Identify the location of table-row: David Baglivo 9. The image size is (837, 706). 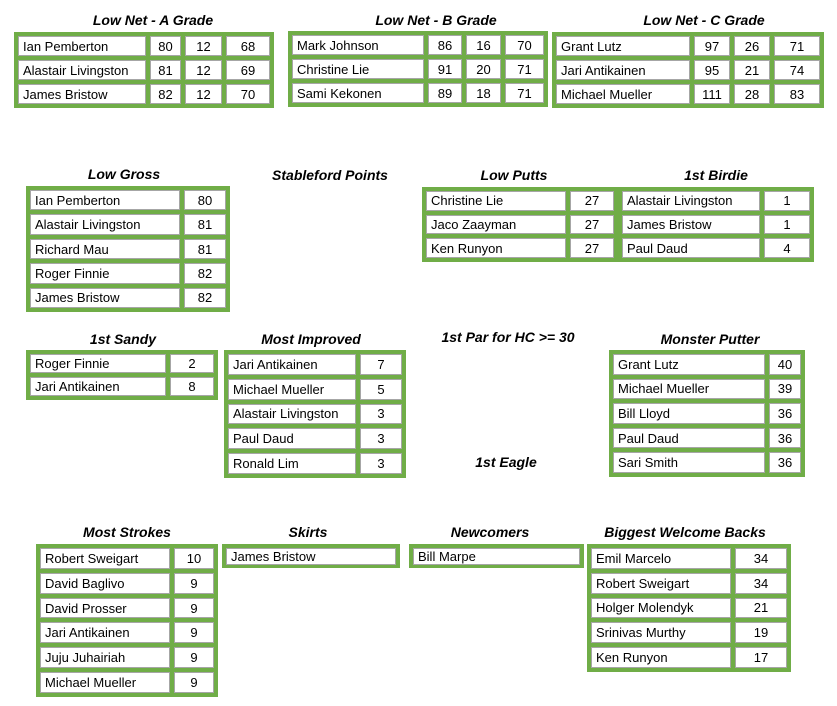
(127, 583).